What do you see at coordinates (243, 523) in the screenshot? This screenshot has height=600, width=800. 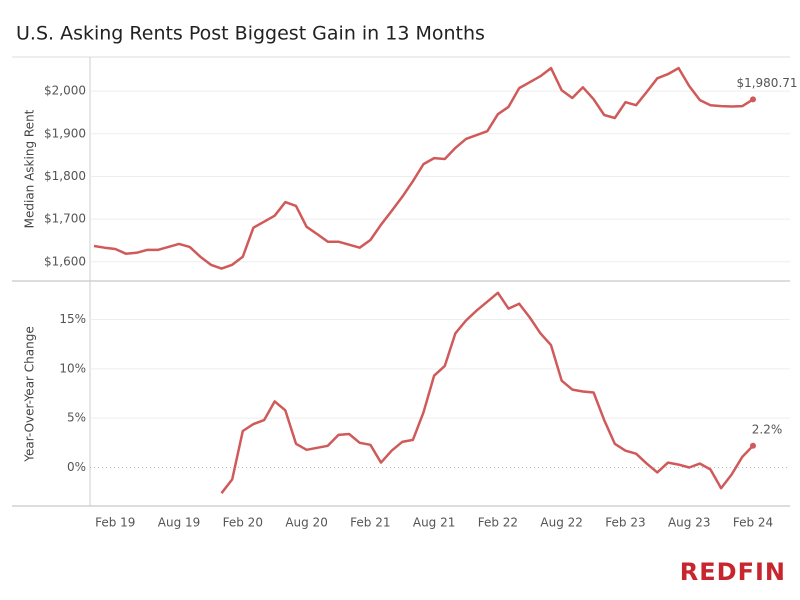 I see `x-tick-label: Feb 20` at bounding box center [243, 523].